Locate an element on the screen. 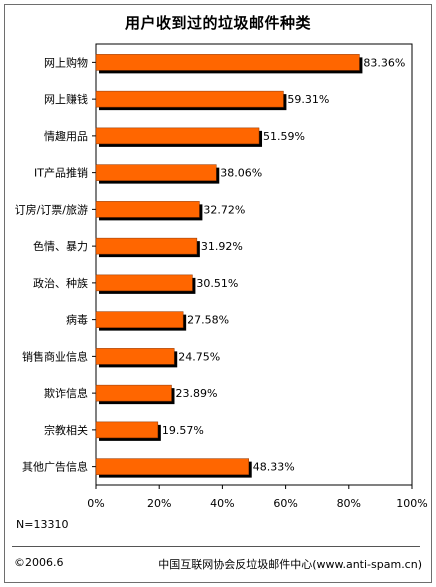 The width and height of the screenshot is (436, 587). category-label: 销售商业信息 is located at coordinates (55, 356).